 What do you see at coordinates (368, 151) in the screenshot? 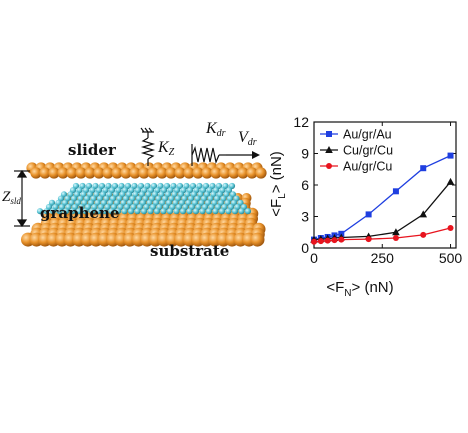
I see `legend-label: Cu/gr/Cu` at bounding box center [368, 151].